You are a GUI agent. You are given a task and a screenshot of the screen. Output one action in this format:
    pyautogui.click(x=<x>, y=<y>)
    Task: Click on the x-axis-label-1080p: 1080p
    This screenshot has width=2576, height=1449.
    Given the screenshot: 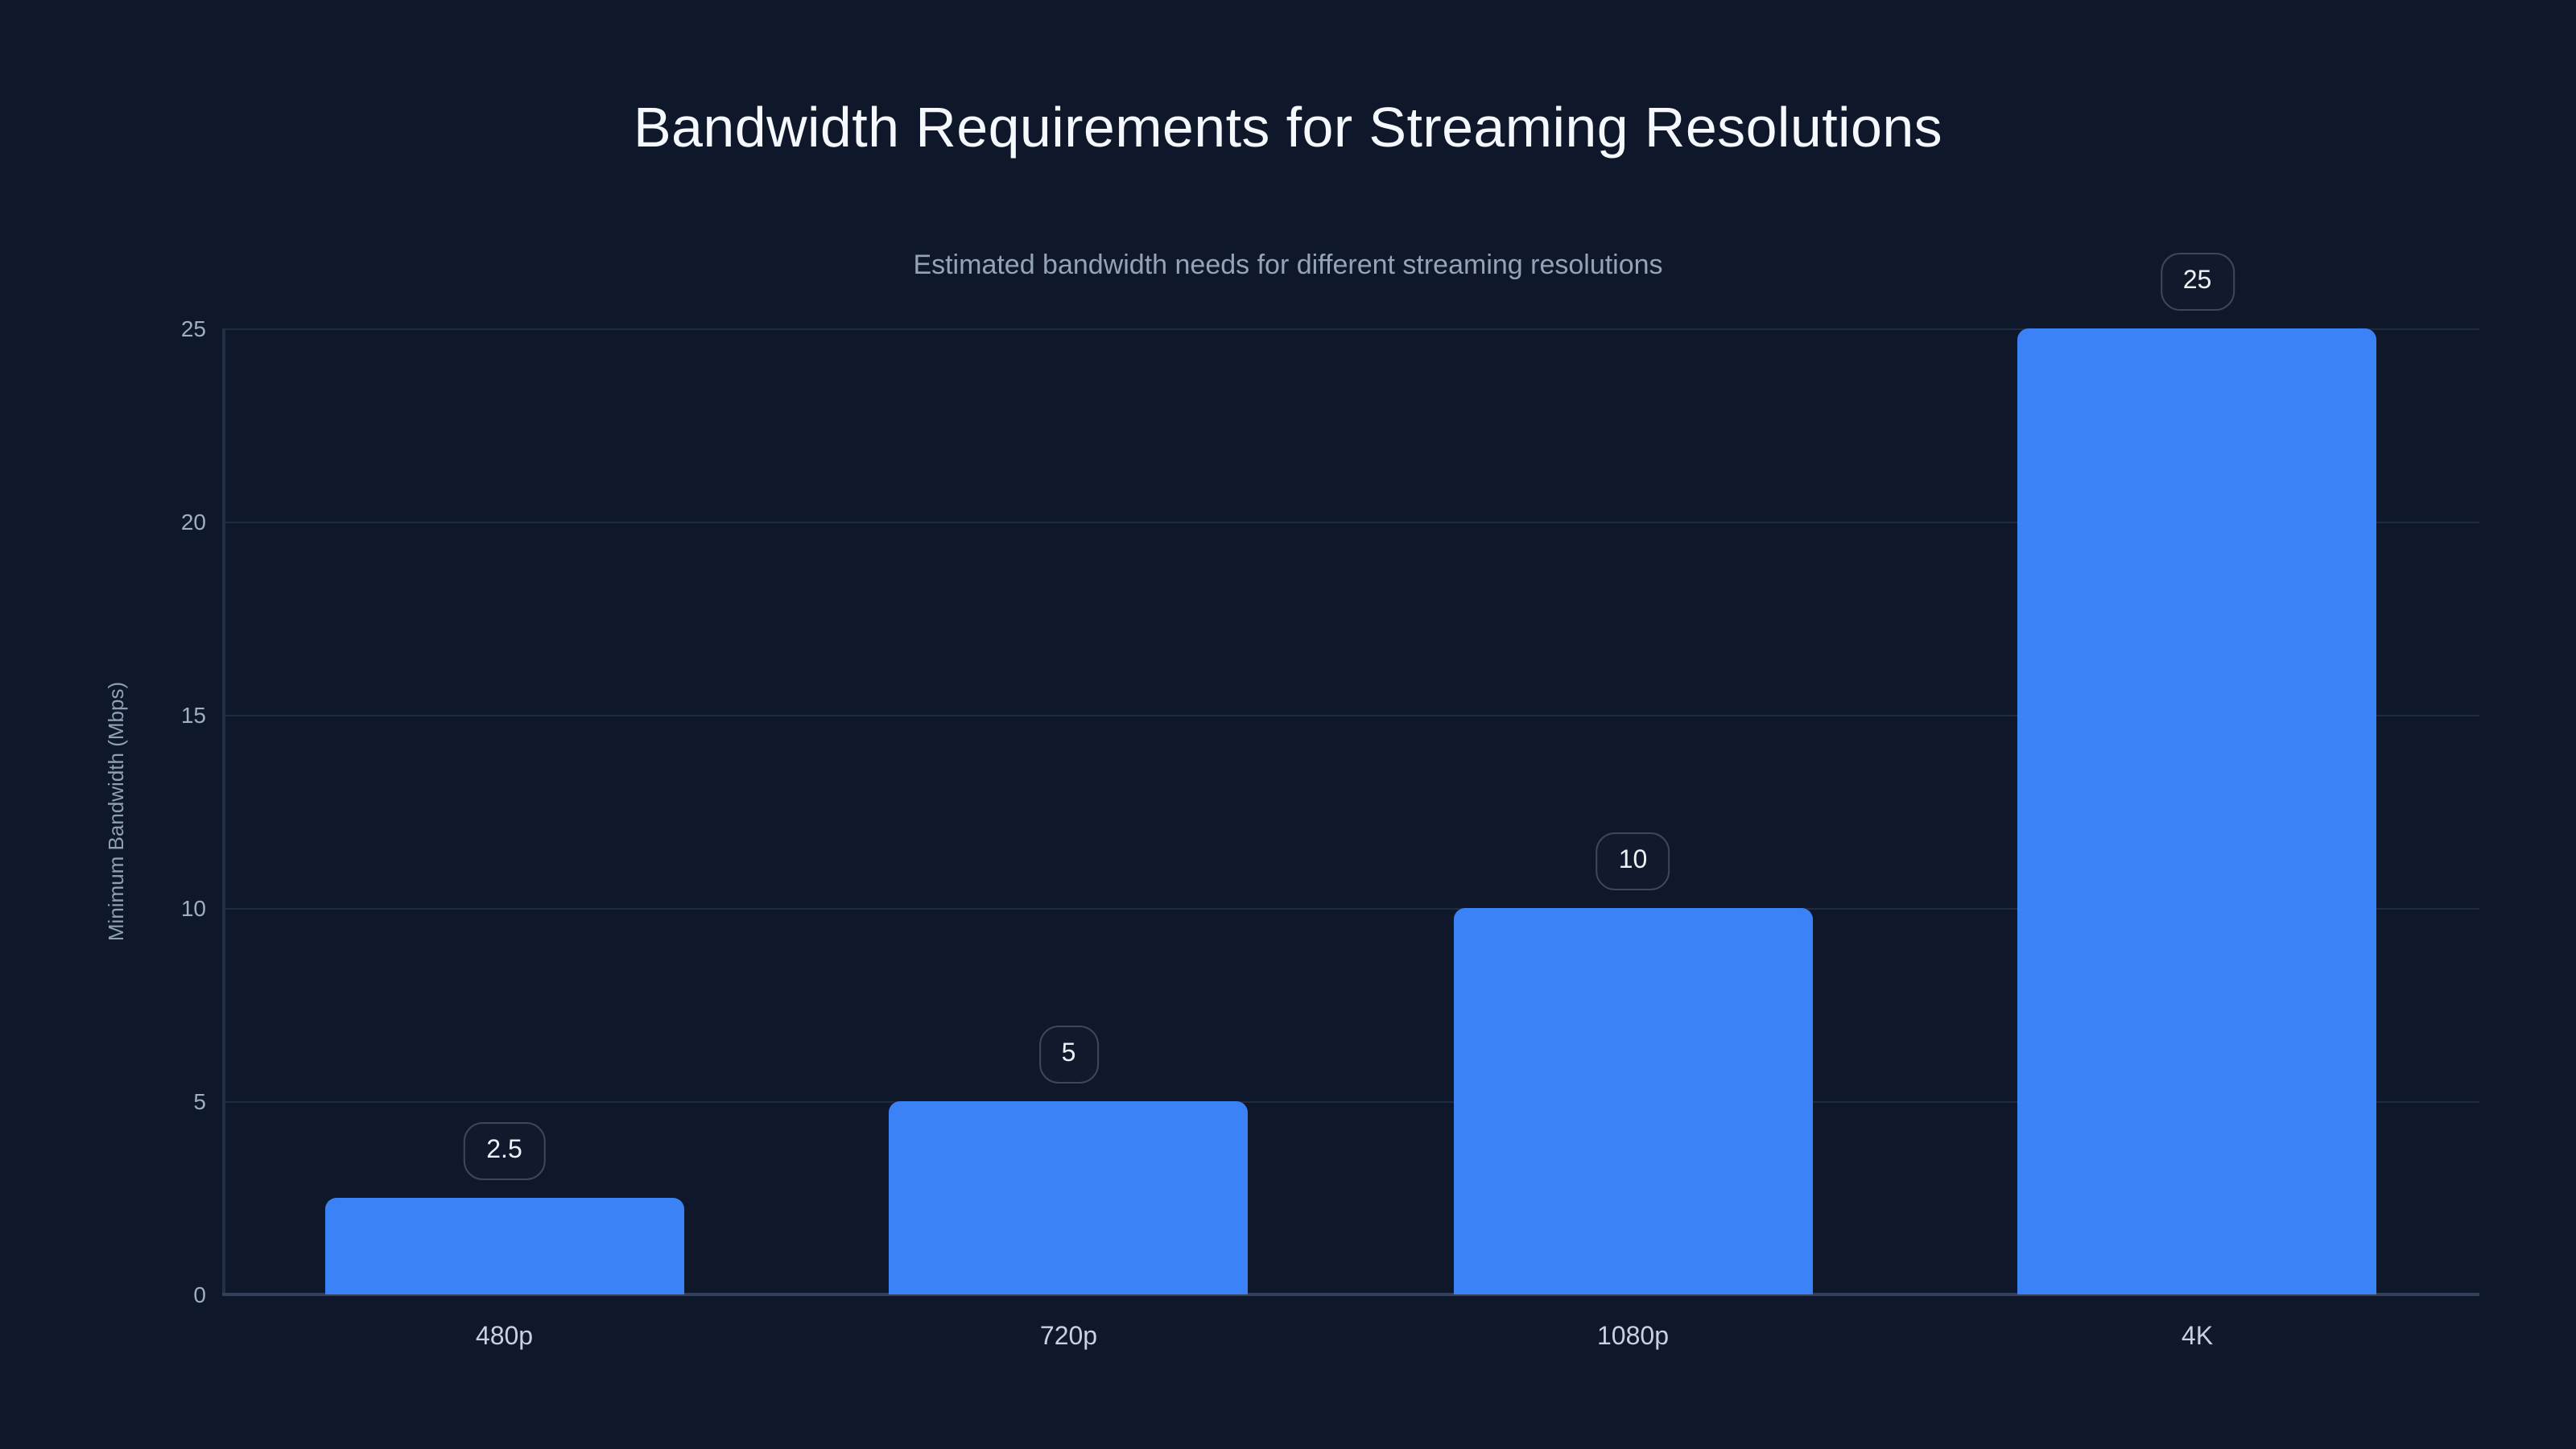 What is the action you would take?
    pyautogui.click(x=1633, y=1337)
    